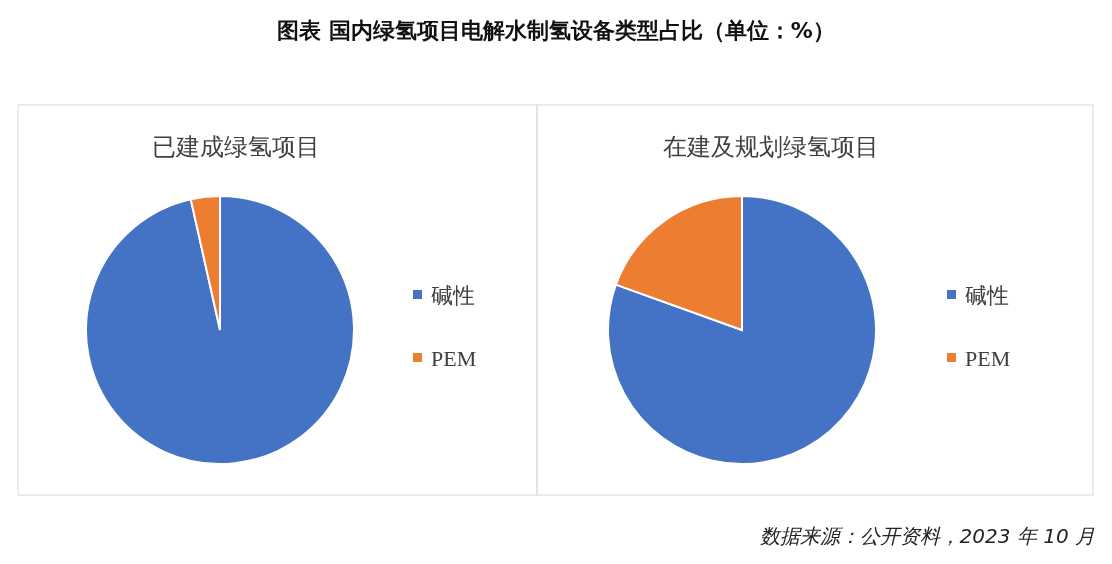 Image resolution: width=1112 pixels, height=564 pixels. What do you see at coordinates (556, 30) in the screenshot?
I see `text: 图表 国内绿氢项目电解水制氢设备类型占比（单位：%）` at bounding box center [556, 30].